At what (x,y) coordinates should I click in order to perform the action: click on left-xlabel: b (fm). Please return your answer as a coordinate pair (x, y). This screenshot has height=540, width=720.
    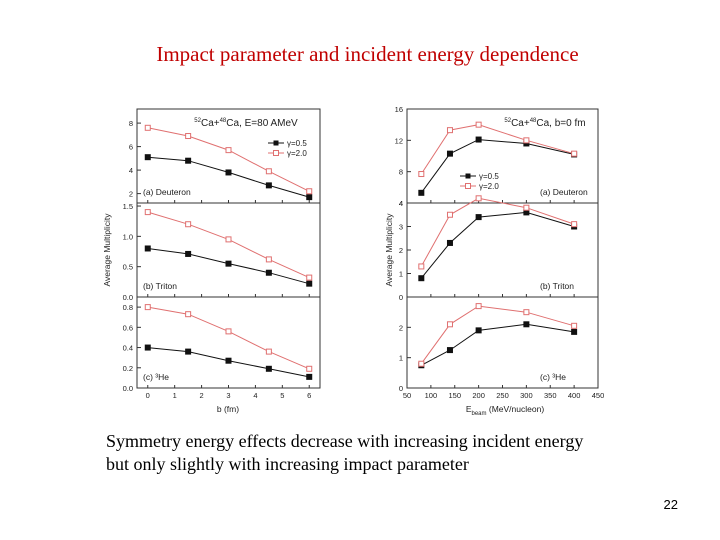
    Looking at the image, I should click on (228, 409).